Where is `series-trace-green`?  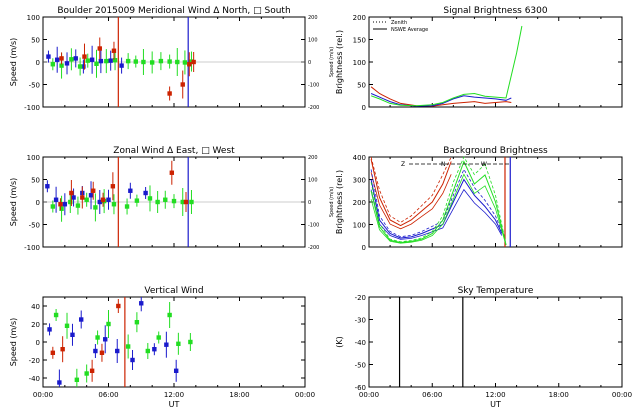 series-trace-green is located at coordinates (438, 200).